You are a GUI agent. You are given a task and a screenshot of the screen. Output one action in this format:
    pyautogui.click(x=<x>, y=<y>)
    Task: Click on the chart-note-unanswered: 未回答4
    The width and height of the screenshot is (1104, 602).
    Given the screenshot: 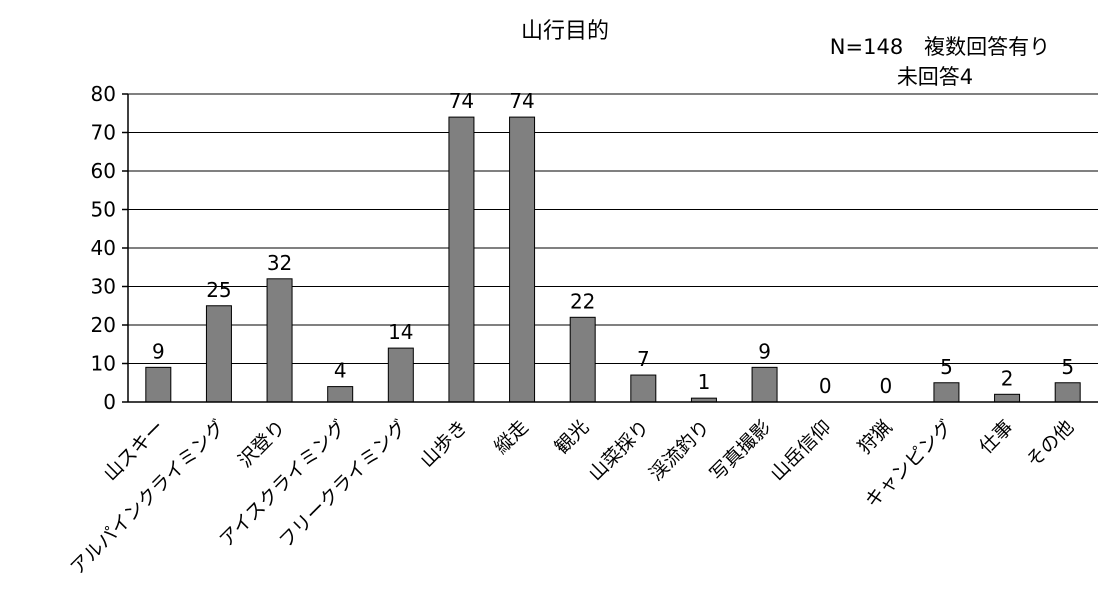 What is the action you would take?
    pyautogui.click(x=935, y=77)
    